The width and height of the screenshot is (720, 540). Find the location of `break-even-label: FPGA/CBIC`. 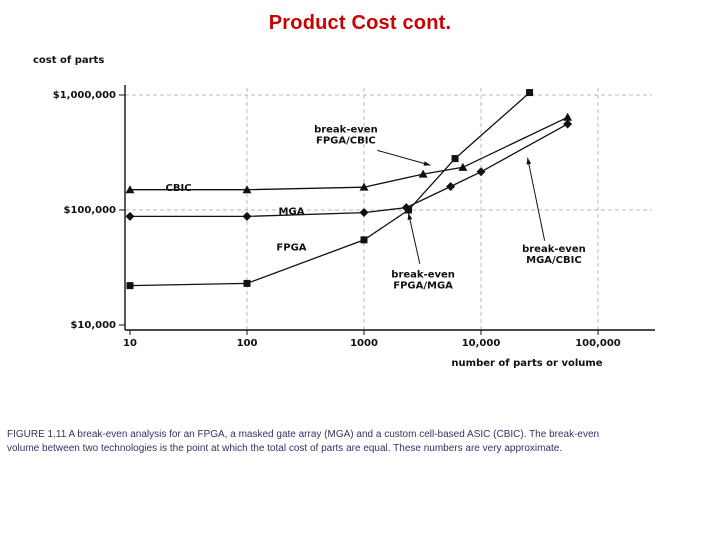

break-even-label: FPGA/CBIC is located at coordinates (346, 141).